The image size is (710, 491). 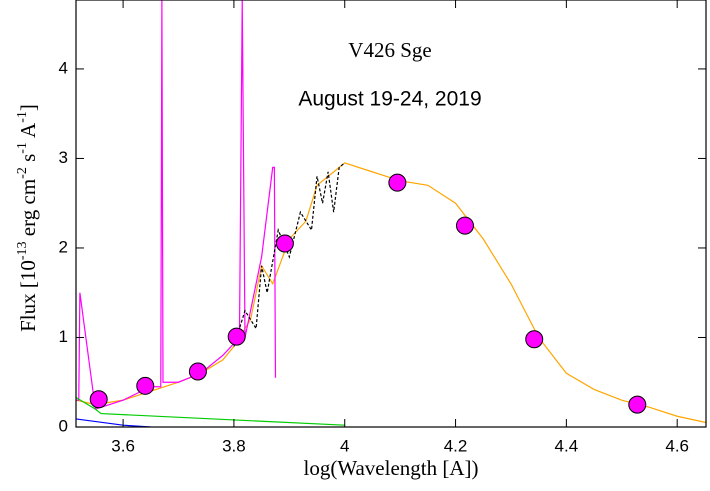 I want to click on chart-subtitle: August 19-24, 2019, so click(x=389, y=99).